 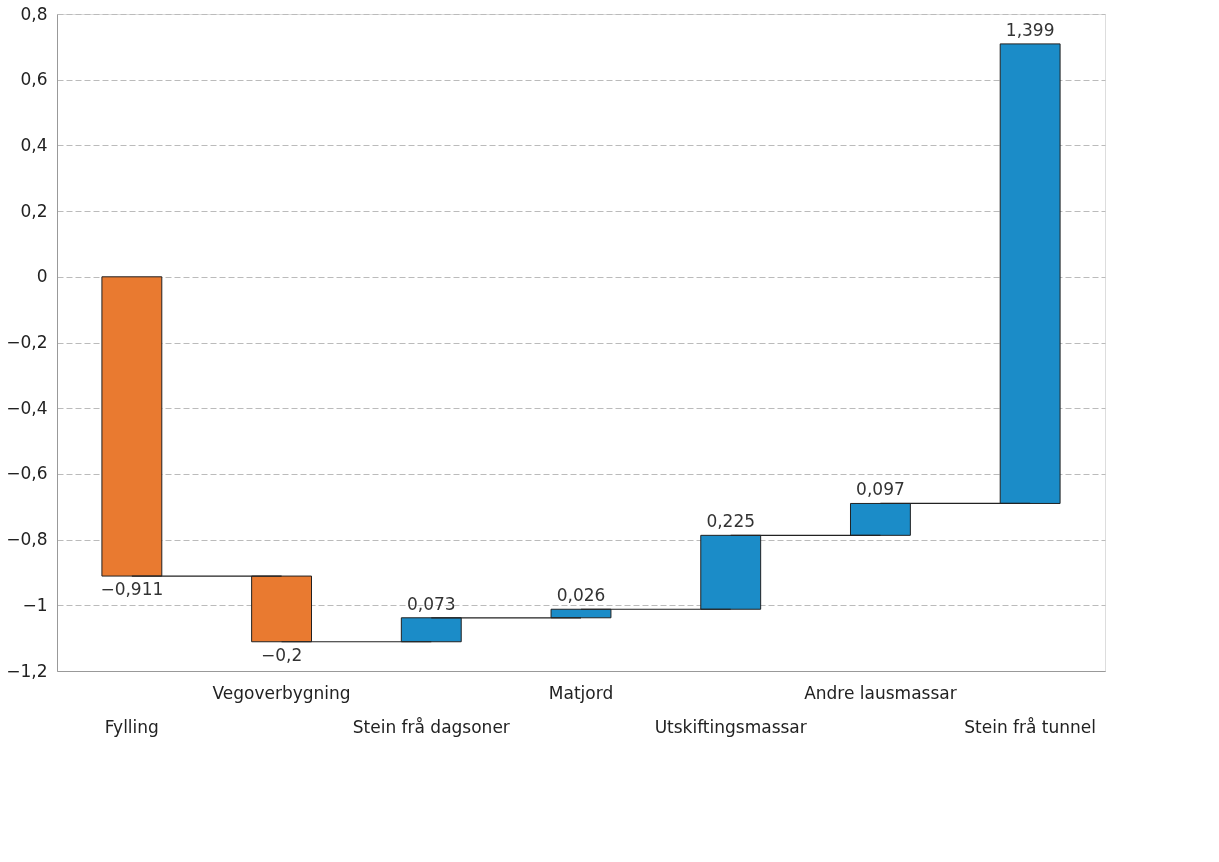 What do you see at coordinates (34, 210) in the screenshot?
I see `y-tick-label: 0,2` at bounding box center [34, 210].